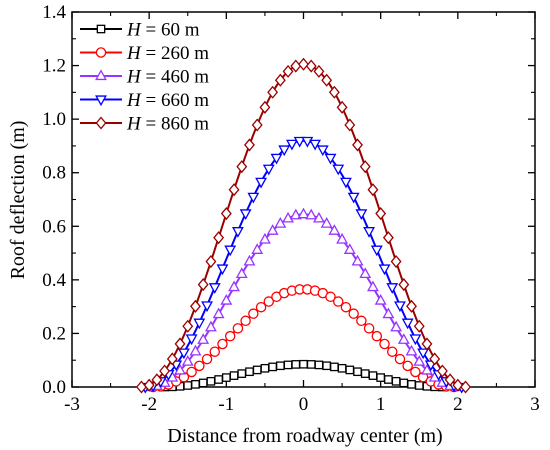  Describe the element at coordinates (167, 124) in the screenshot. I see `legend-label: H = 860 m` at that location.